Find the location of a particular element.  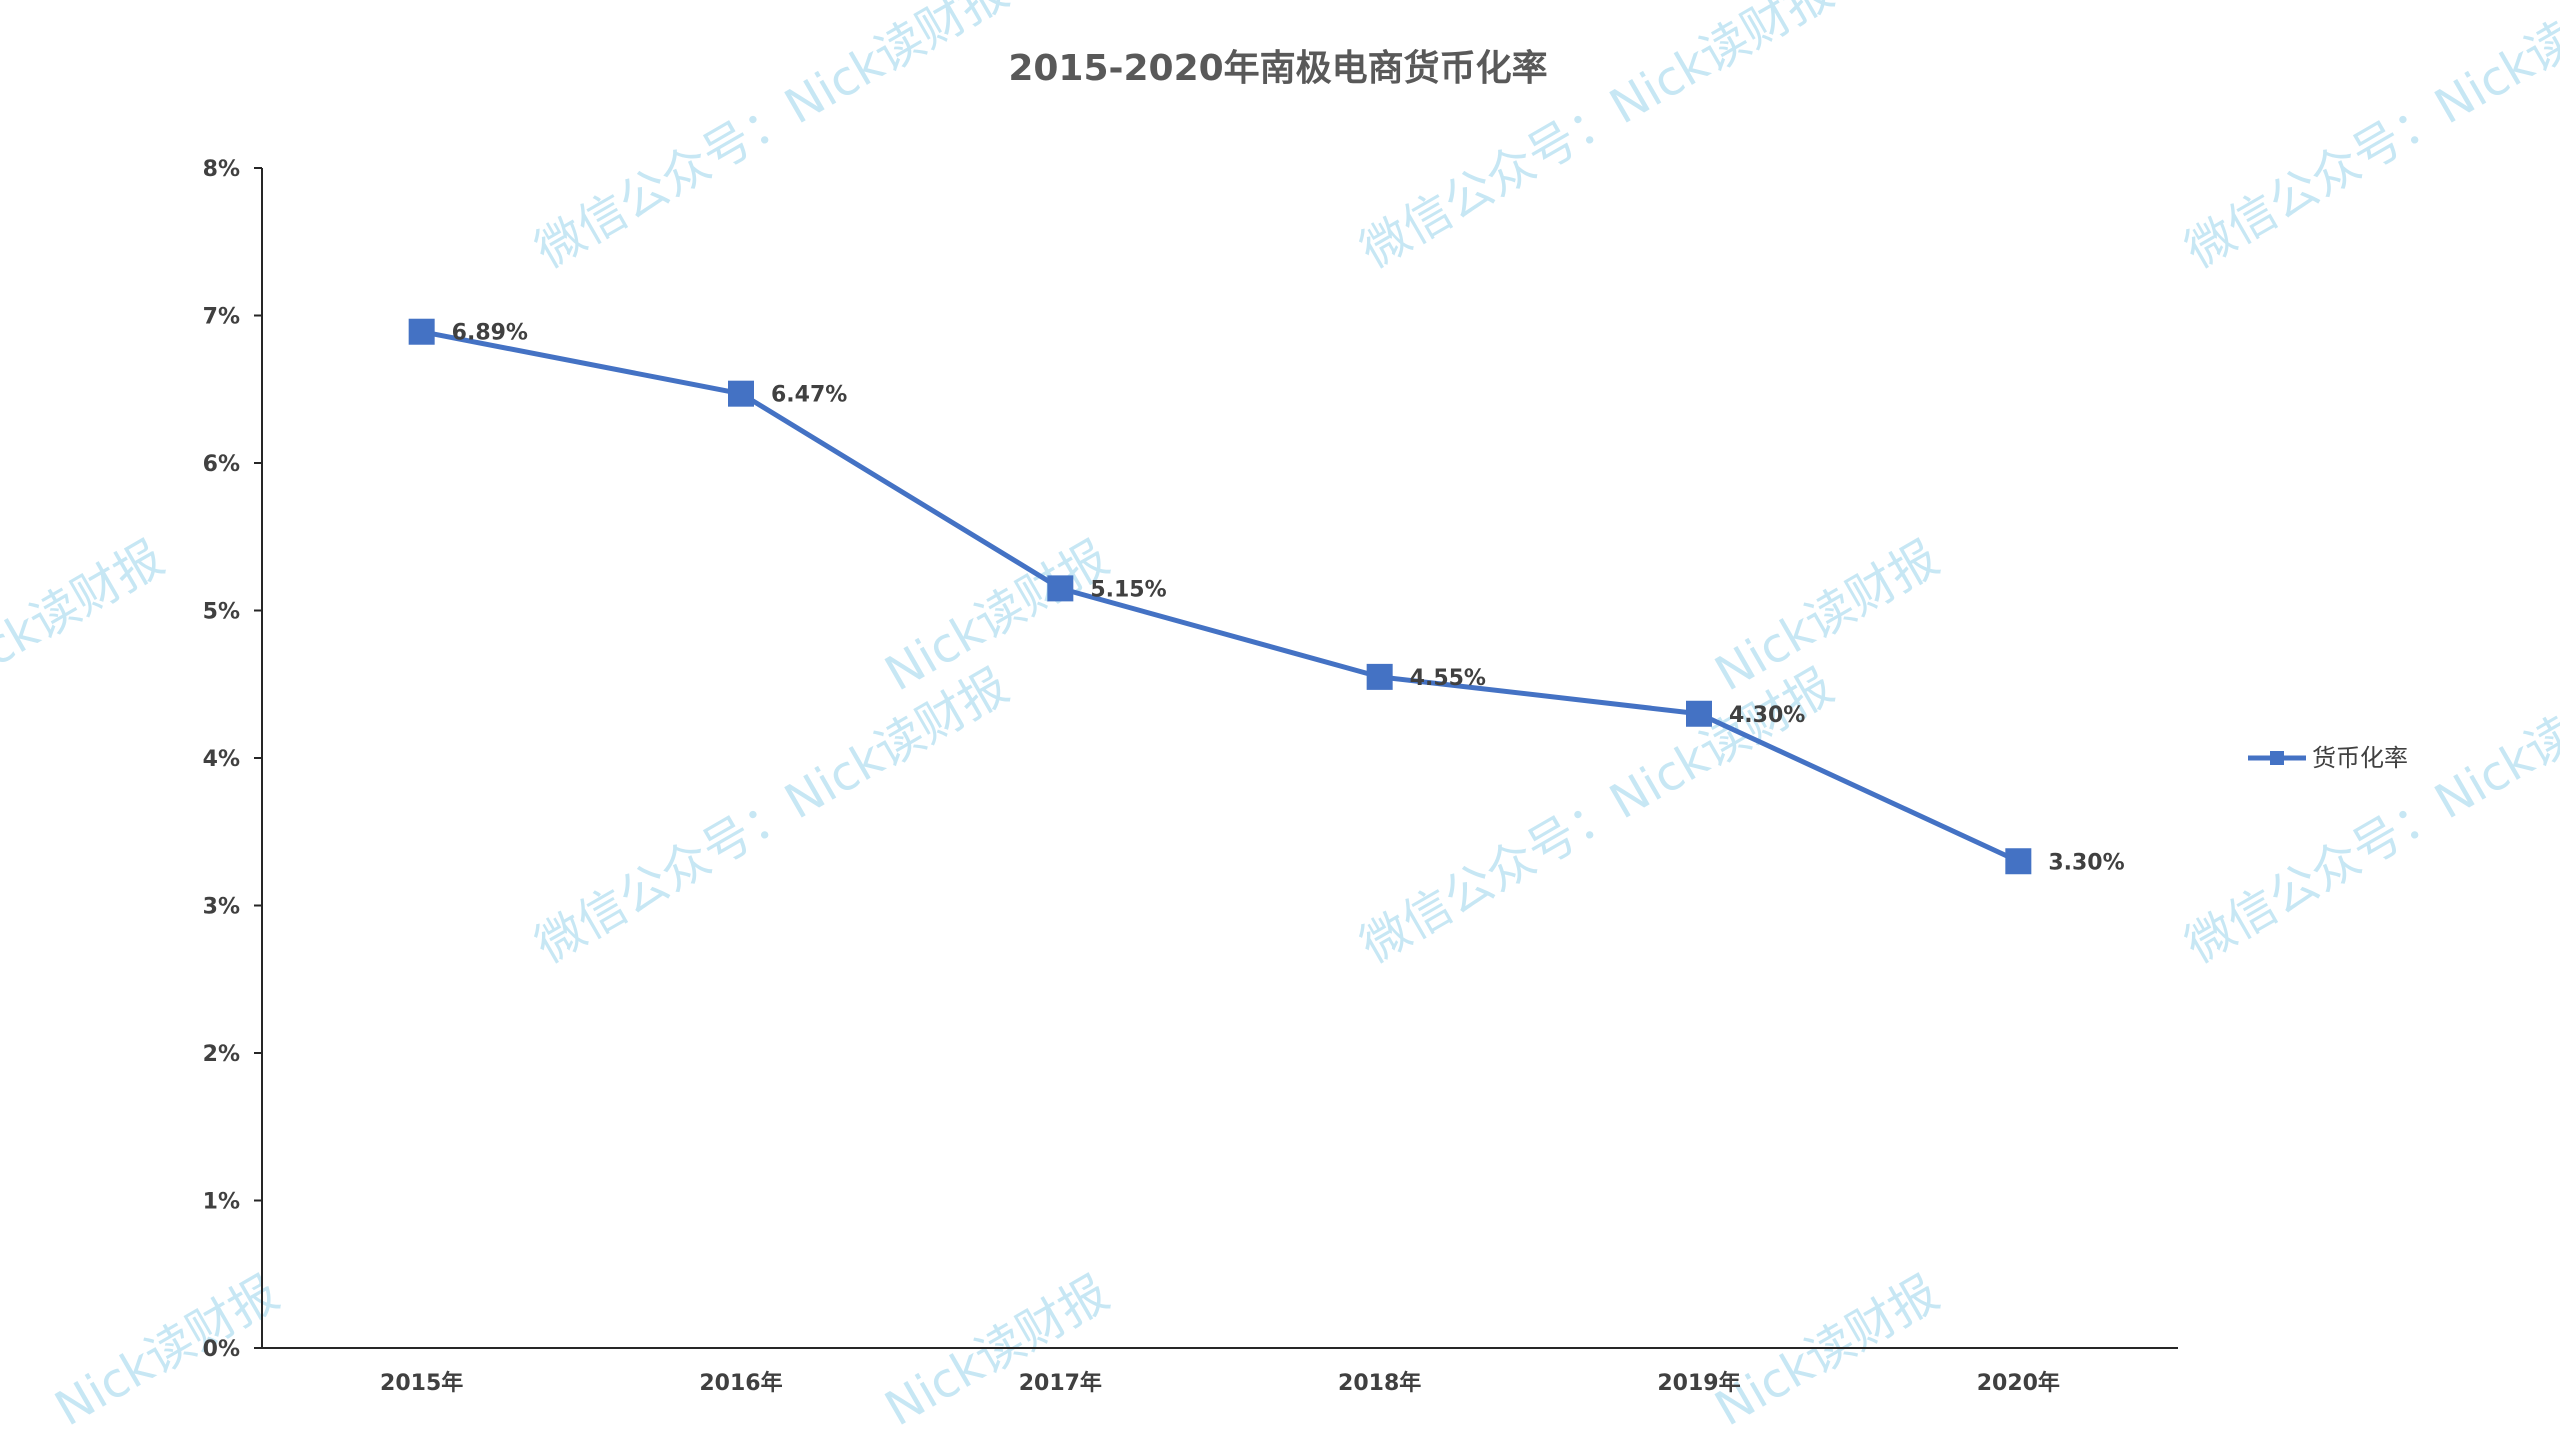

data-label: 4.30% is located at coordinates (1767, 715).